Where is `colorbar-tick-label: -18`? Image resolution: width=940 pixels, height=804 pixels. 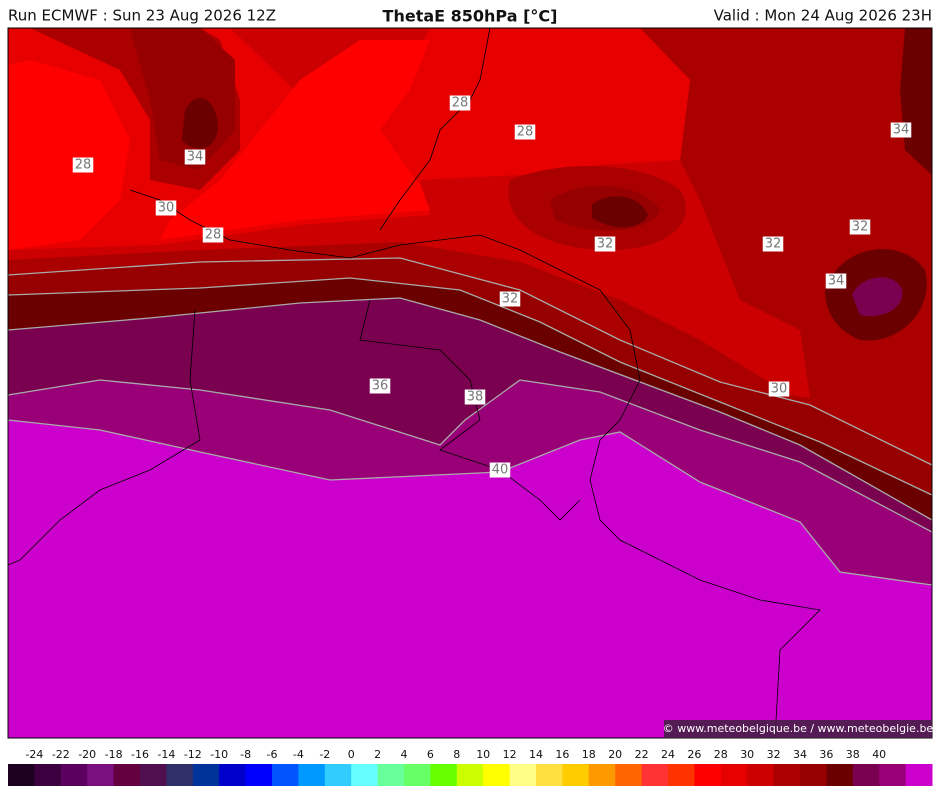
colorbar-tick-label: -18 is located at coordinates (114, 754).